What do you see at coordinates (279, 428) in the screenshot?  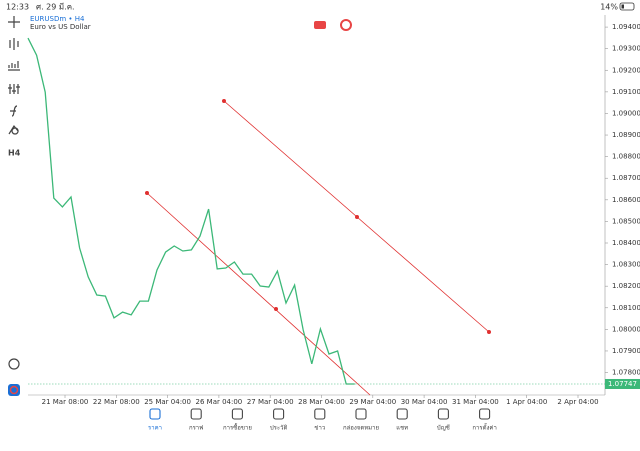 I see `tab-label: ประวัติ` at bounding box center [279, 428].